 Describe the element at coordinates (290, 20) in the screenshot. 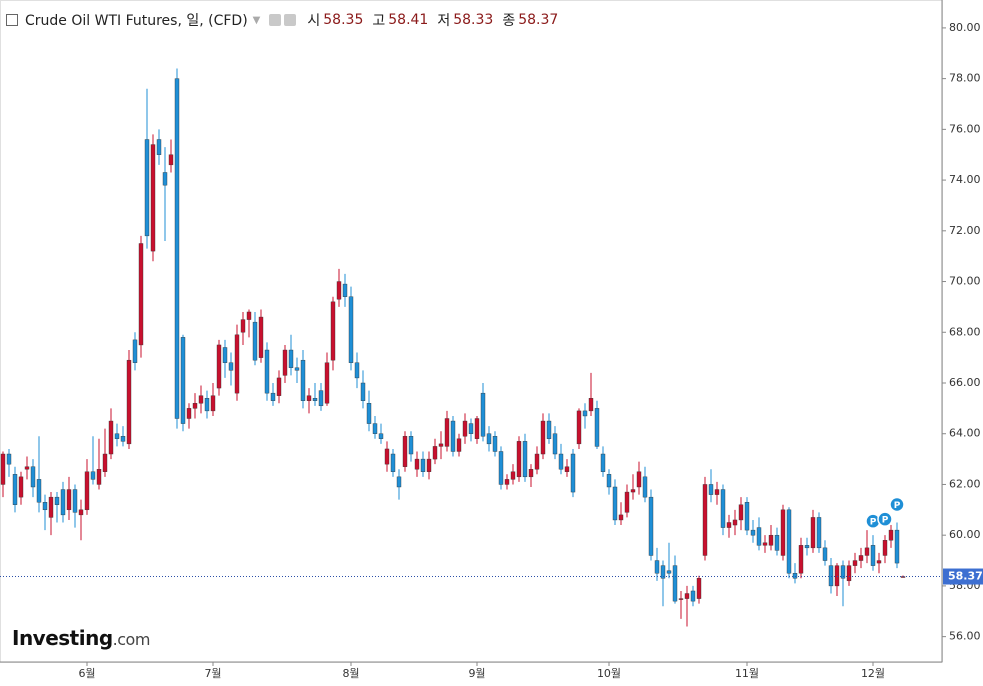

I see `settings-icon` at that location.